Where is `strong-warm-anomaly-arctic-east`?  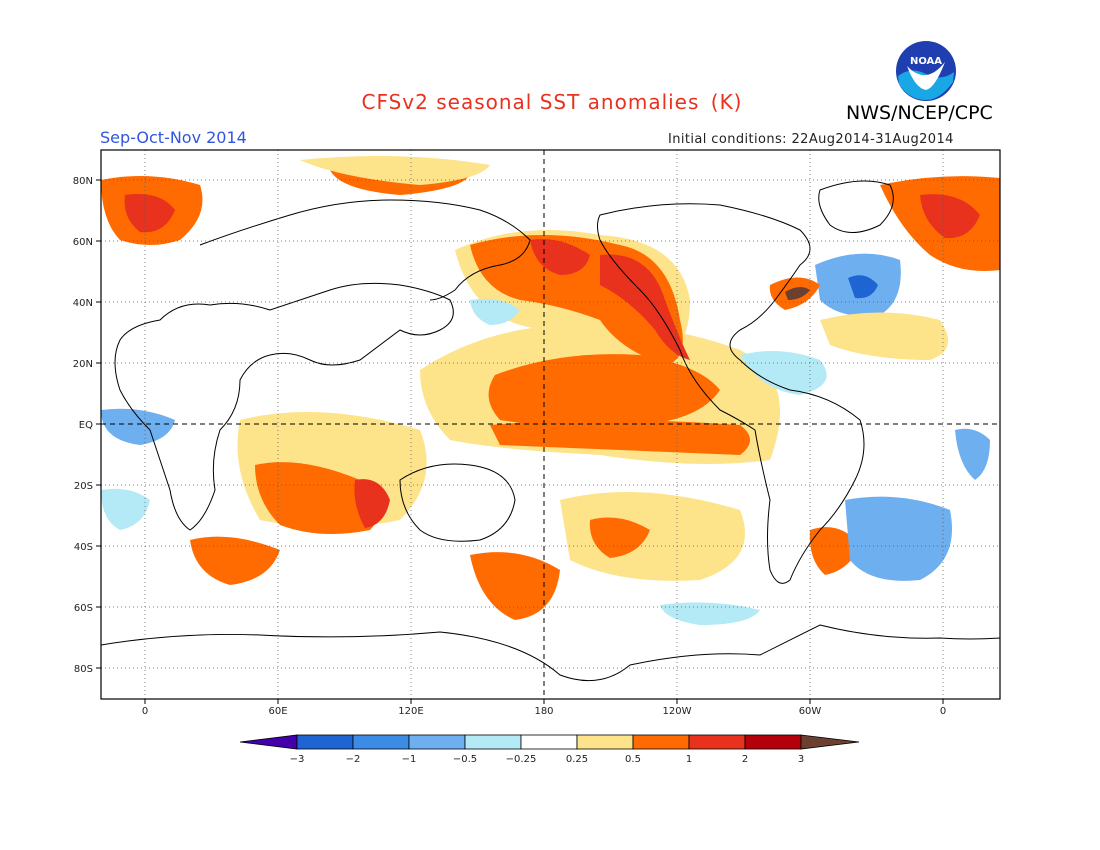
strong-warm-anomaly-arctic-east is located at coordinates (950, 216).